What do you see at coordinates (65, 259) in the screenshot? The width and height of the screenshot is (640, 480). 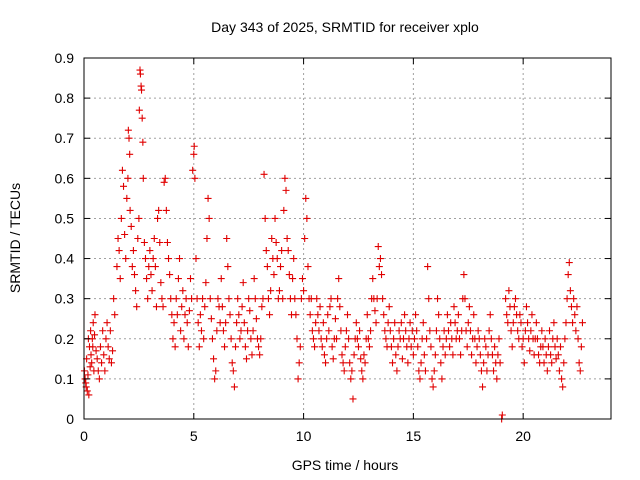 I see `y-tick-label: 0.4` at bounding box center [65, 259].